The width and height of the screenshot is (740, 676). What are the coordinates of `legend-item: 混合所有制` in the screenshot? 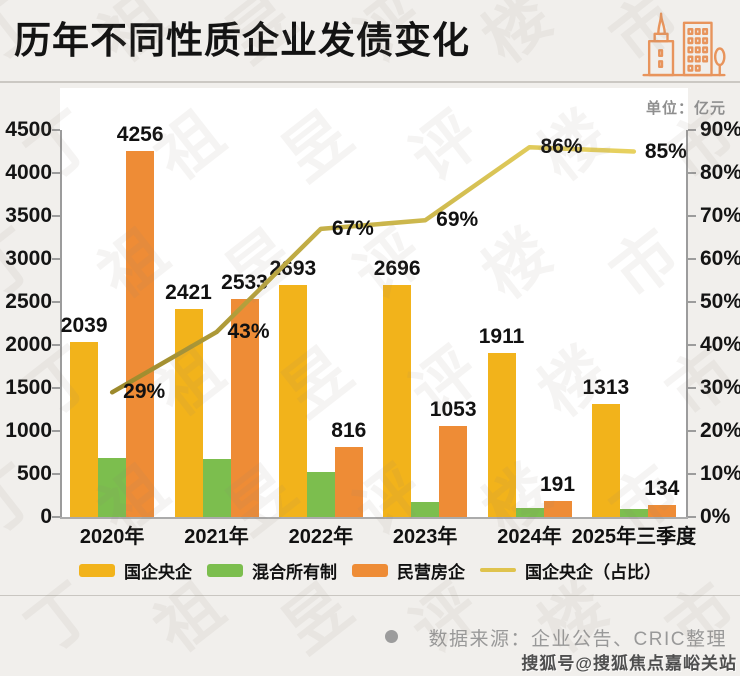 It's located at (272, 570).